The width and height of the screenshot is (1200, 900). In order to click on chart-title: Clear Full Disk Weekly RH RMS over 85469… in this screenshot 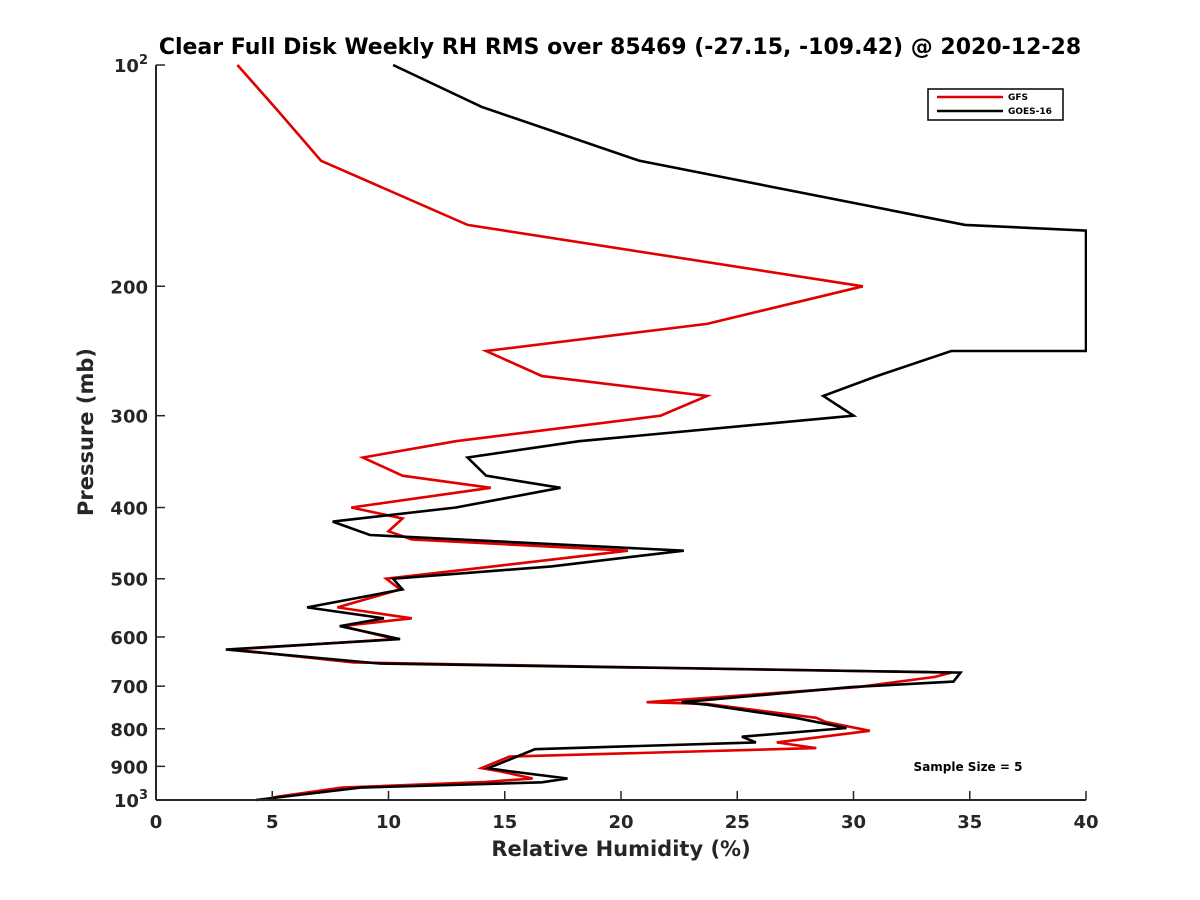, I will do `click(620, 47)`.